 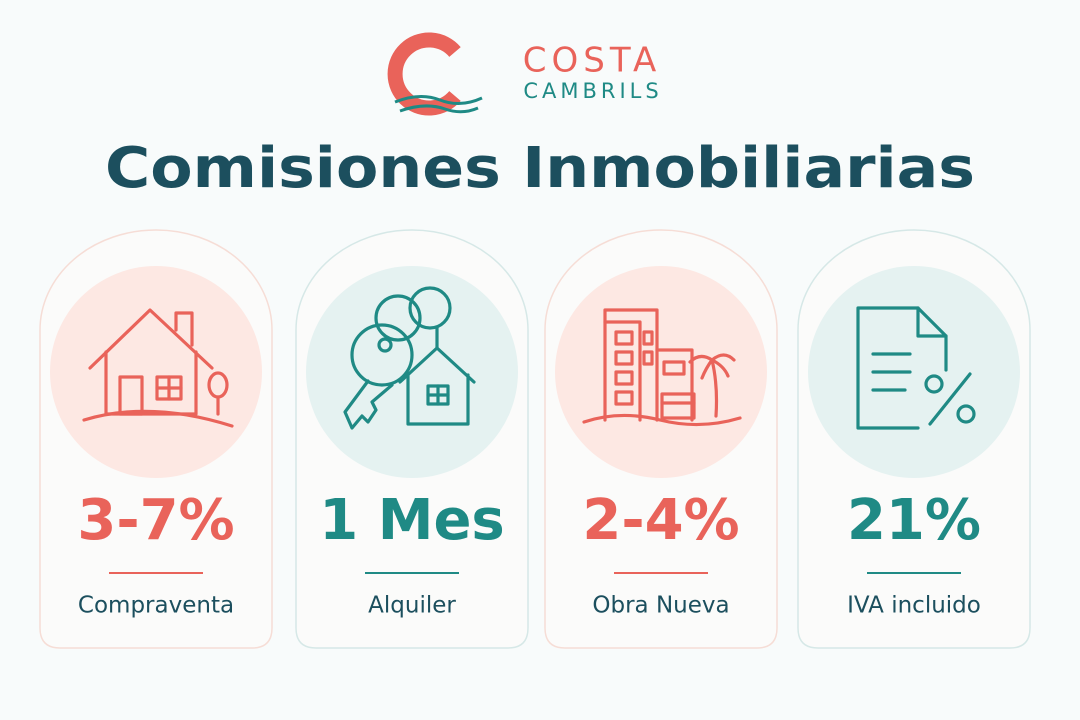 I want to click on building-icon, so click(x=662, y=367).